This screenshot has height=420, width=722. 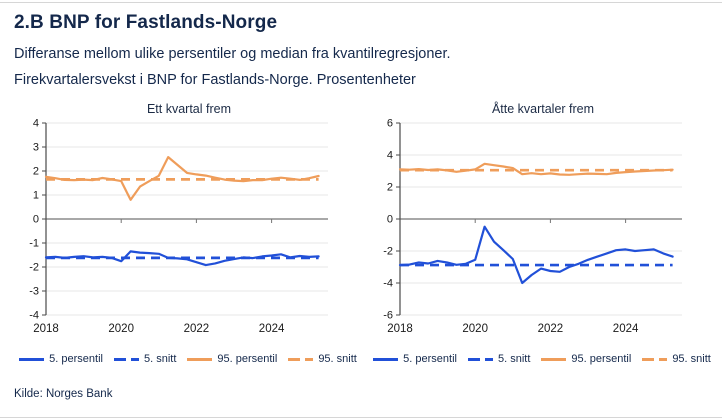 What do you see at coordinates (390, 124) in the screenshot?
I see `svg-text: 6` at bounding box center [390, 124].